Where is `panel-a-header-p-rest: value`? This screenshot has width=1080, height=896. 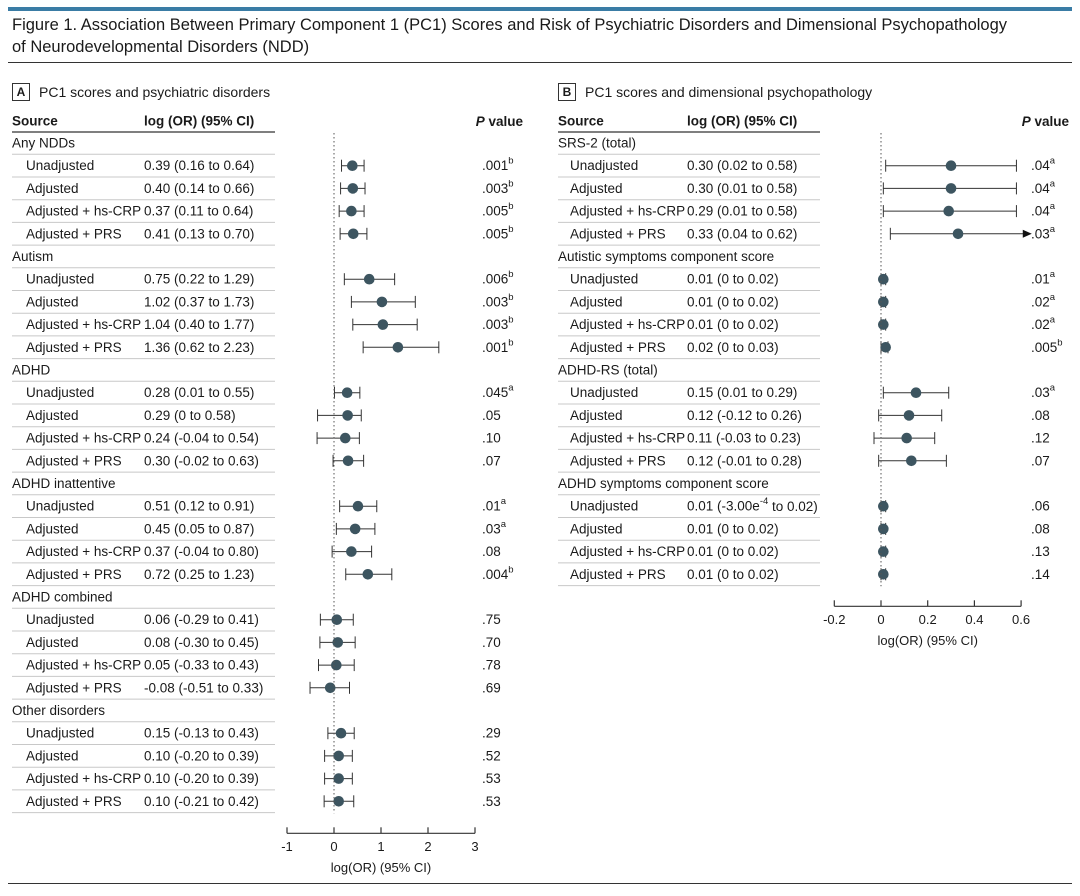
panel-a-header-p-rest: value is located at coordinates (504, 121).